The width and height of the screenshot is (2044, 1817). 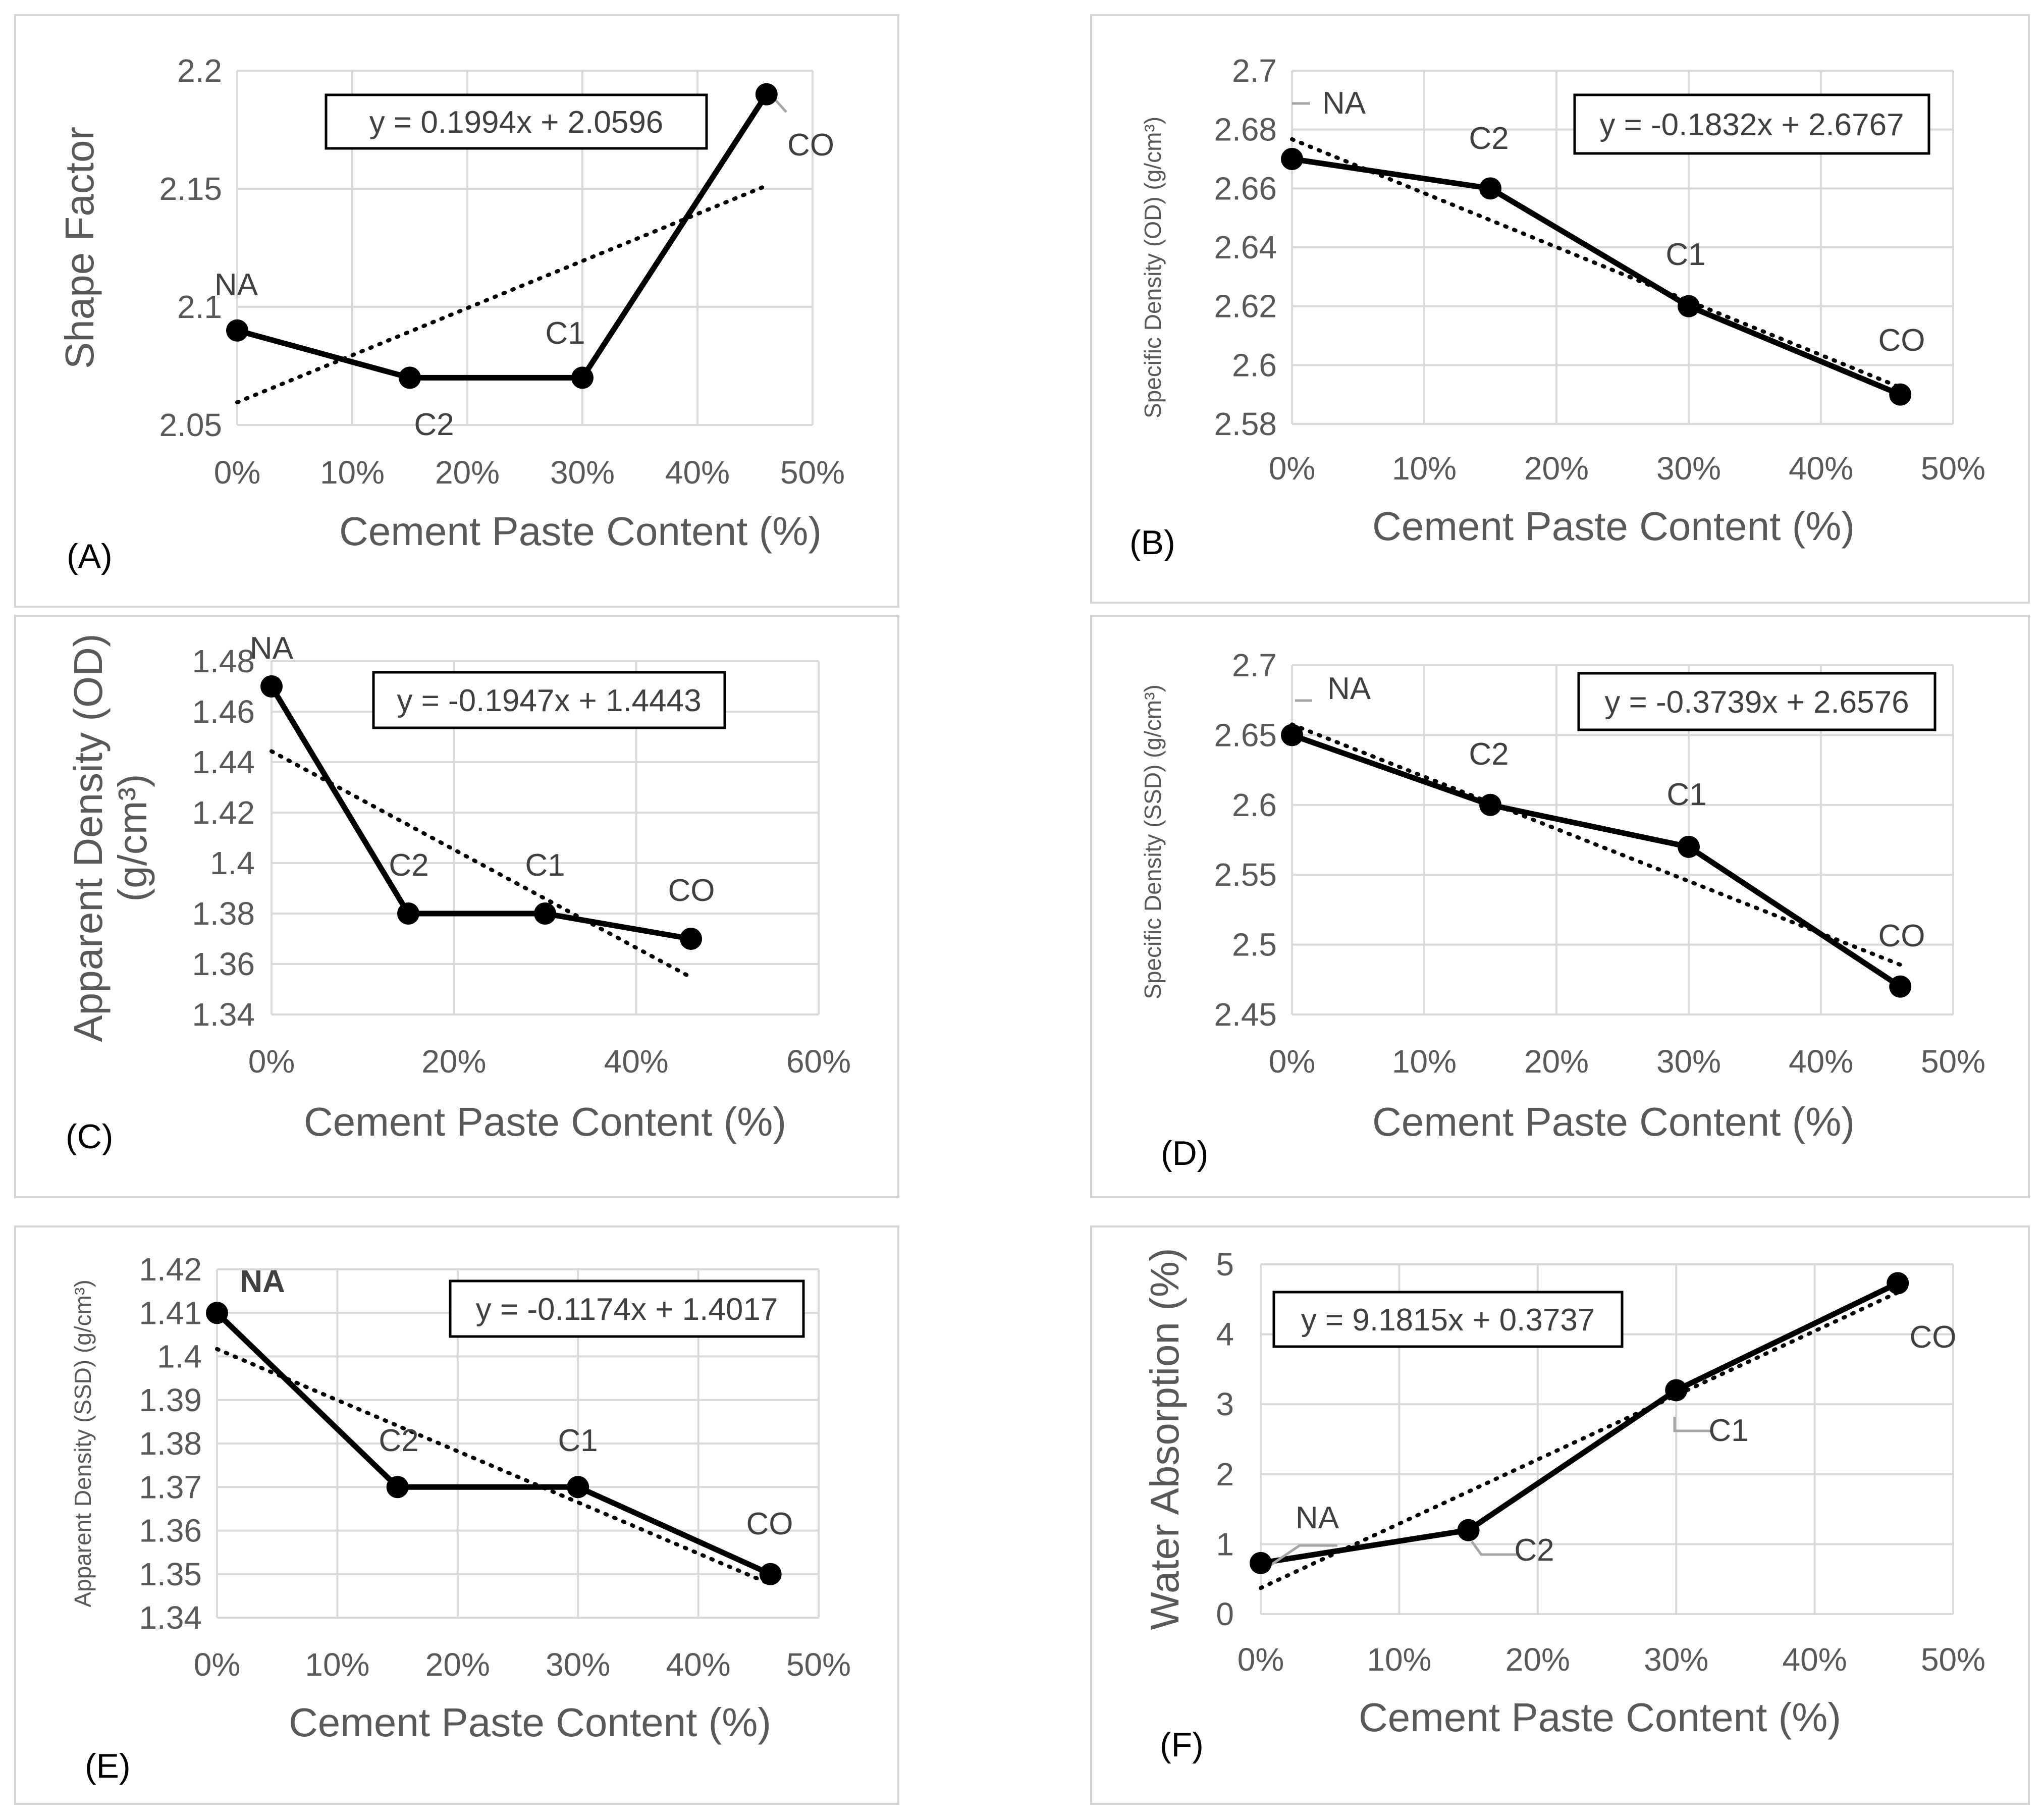 What do you see at coordinates (1225, 1544) in the screenshot?
I see `y-tick-label: 1` at bounding box center [1225, 1544].